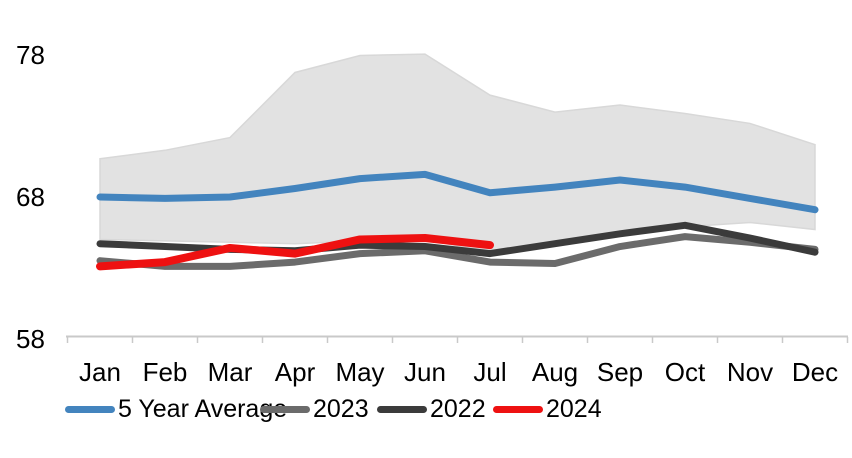 This screenshot has width=852, height=458. What do you see at coordinates (30, 55) in the screenshot?
I see `y-tick-label-78: 78` at bounding box center [30, 55].